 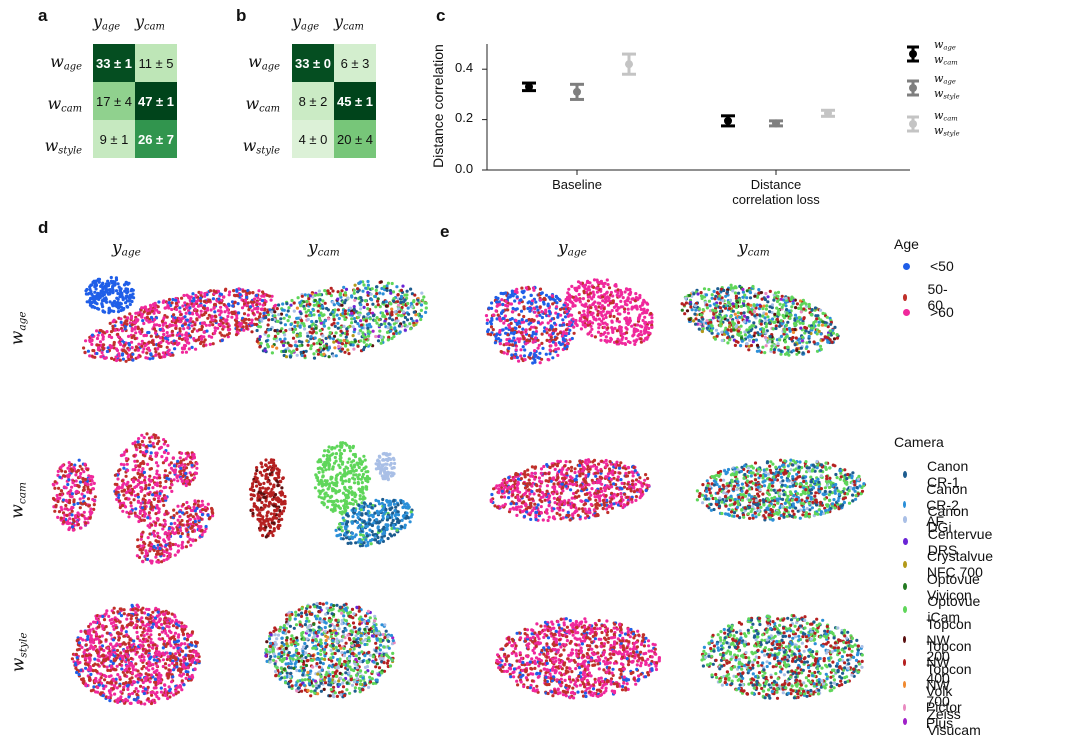 What do you see at coordinates (942, 266) in the screenshot?
I see `age-legend-label: <50` at bounding box center [942, 266].